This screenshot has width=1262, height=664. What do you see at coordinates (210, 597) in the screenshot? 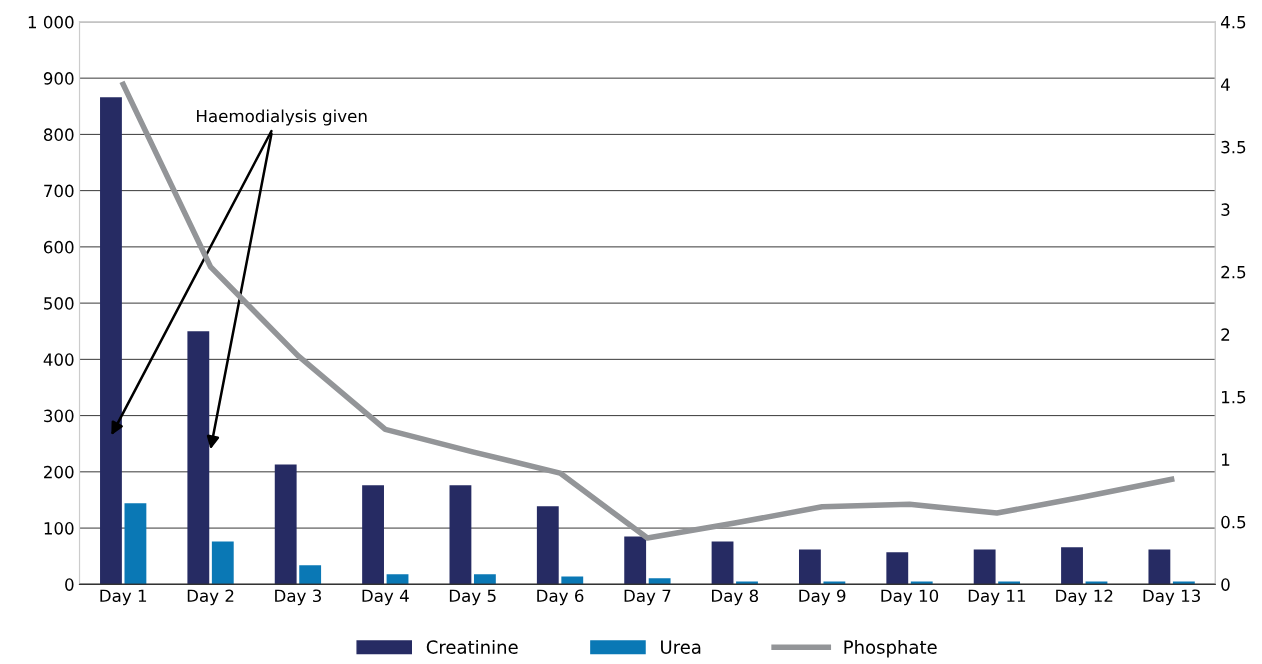
I see `x-tick-label: Day 2` at bounding box center [210, 597].